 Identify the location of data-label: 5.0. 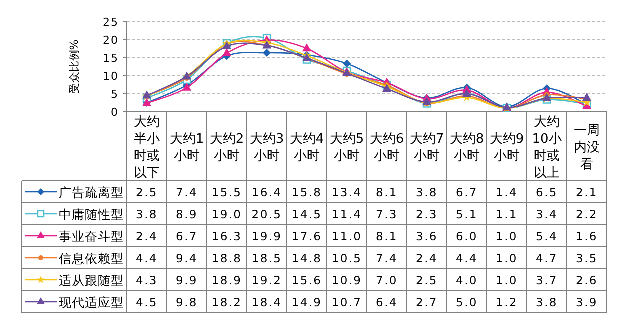
(467, 303).